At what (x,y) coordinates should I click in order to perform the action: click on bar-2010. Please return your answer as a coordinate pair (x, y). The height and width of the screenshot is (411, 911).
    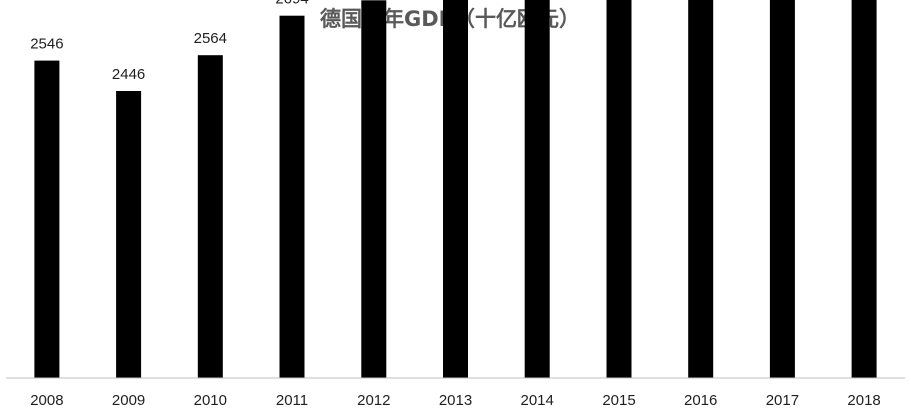
    Looking at the image, I should click on (210, 216).